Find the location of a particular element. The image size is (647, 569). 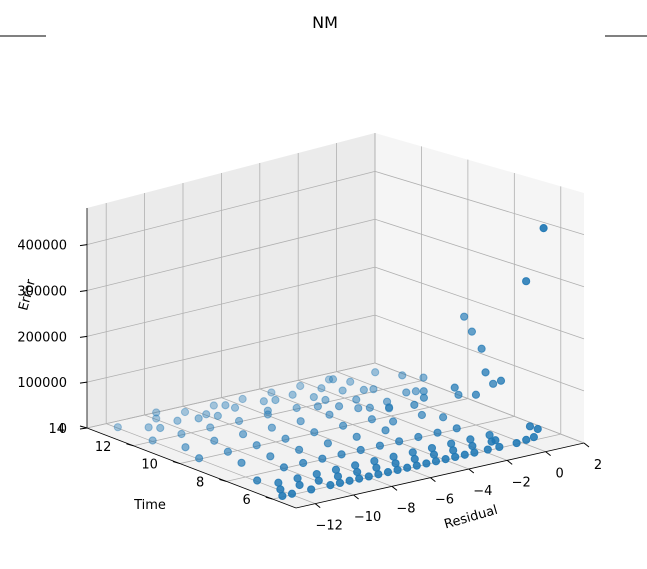

z-tick-label: 200000 is located at coordinates (42, 337).